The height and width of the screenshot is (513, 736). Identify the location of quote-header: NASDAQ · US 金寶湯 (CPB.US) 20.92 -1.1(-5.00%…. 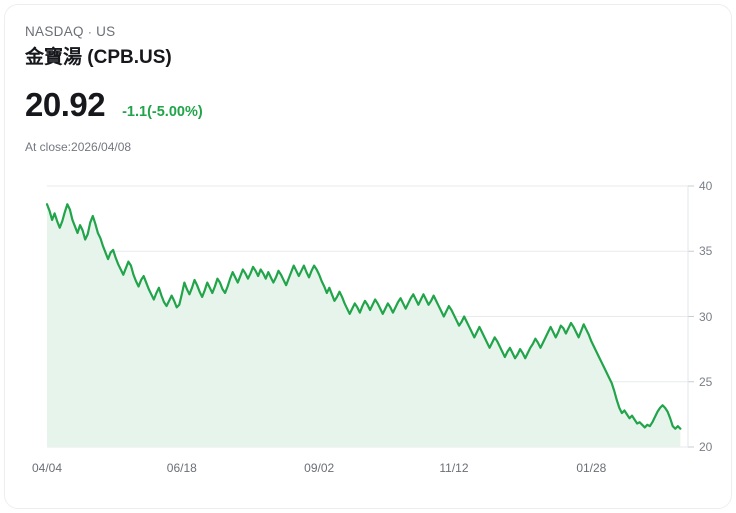
(114, 89).